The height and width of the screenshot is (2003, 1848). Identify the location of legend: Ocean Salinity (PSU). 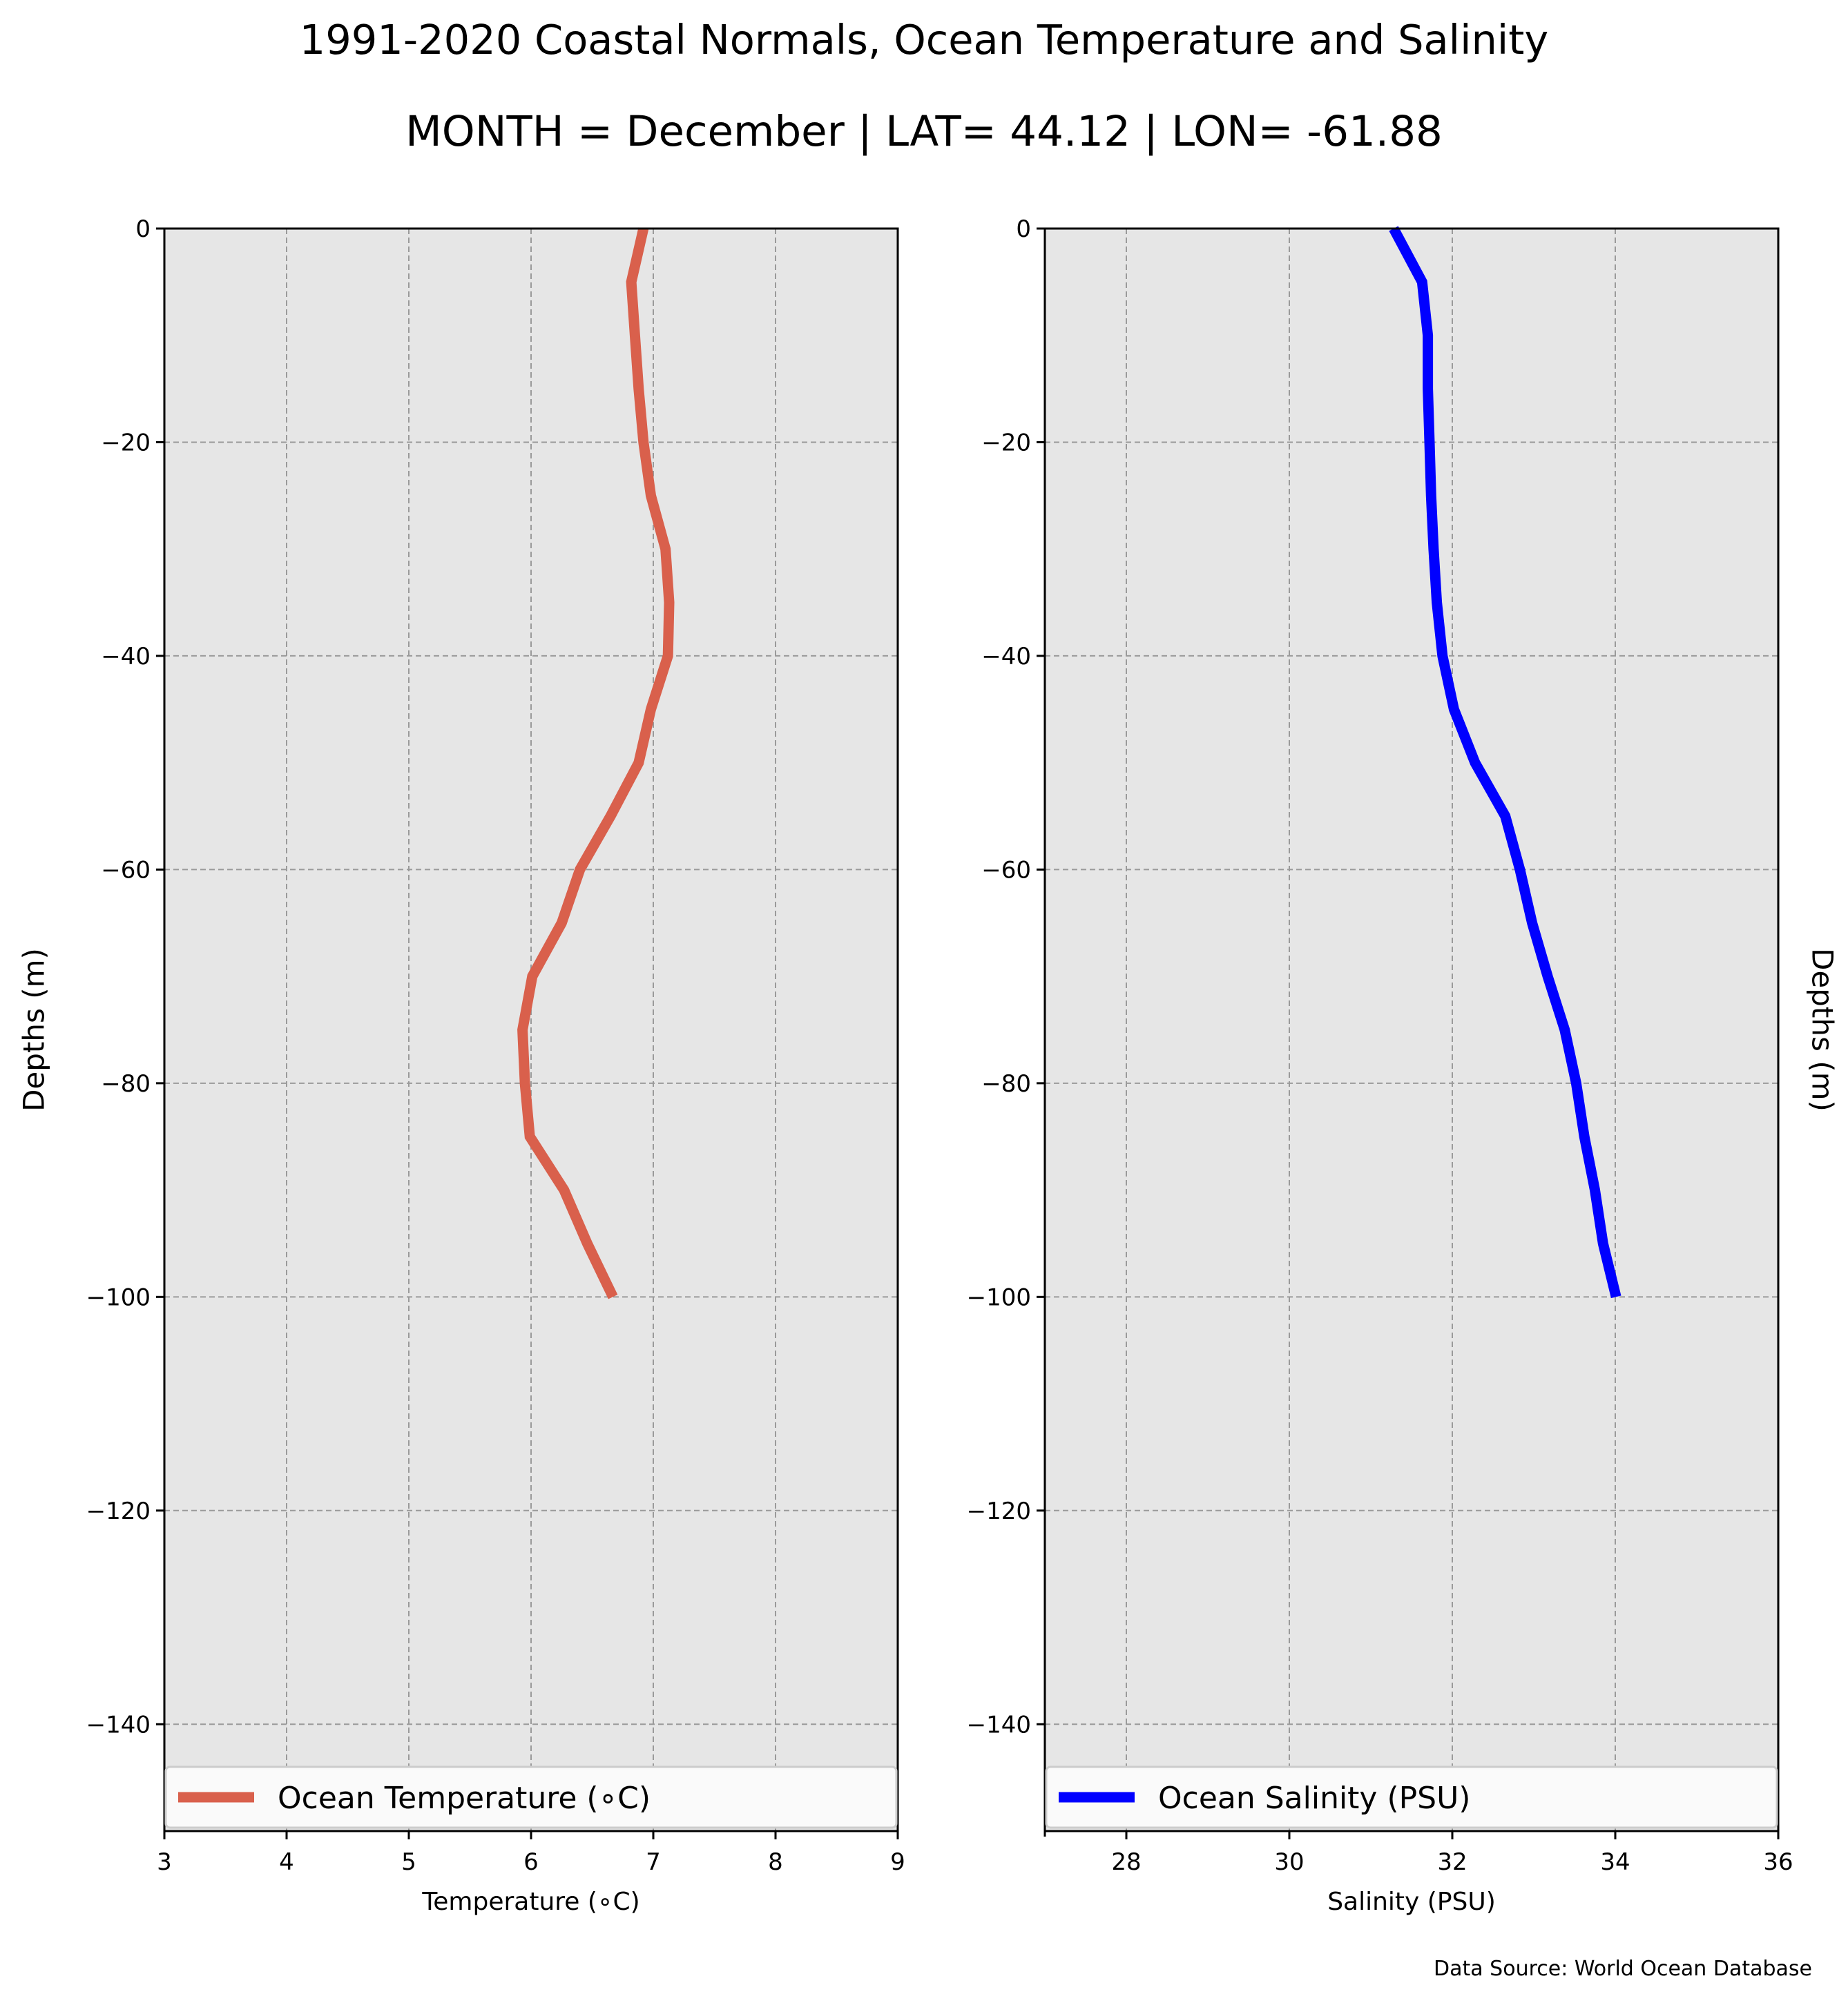
(1411, 1797).